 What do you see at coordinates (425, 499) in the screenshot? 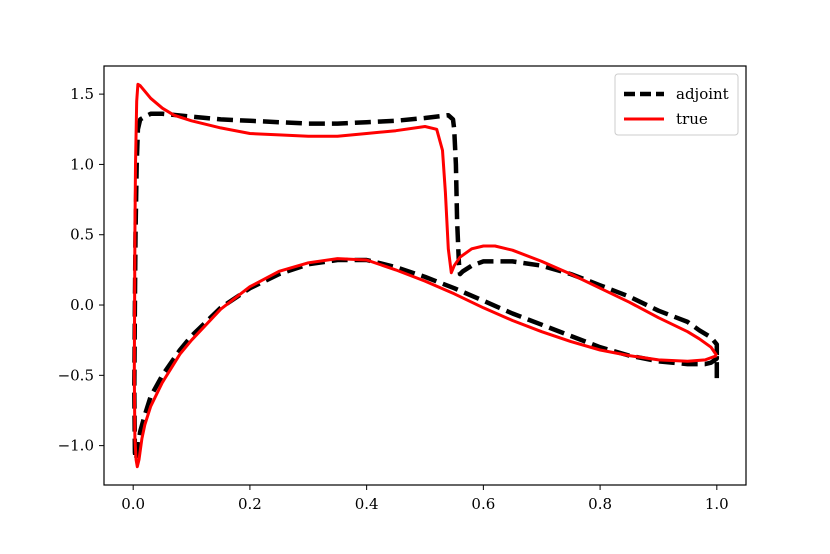
I see `x-axis: 0.0 0.2 0.4 0.6 0.8 1.0` at bounding box center [425, 499].